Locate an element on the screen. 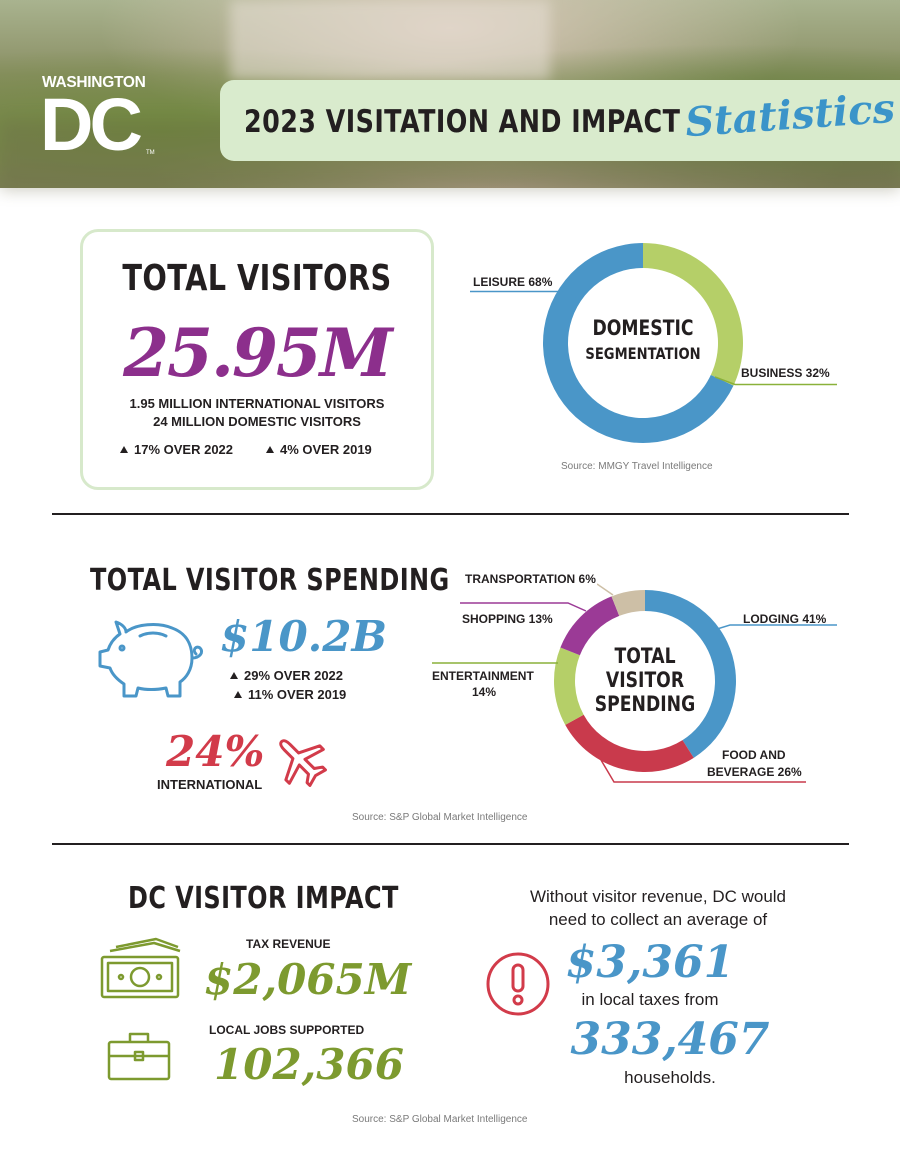 This screenshot has height=1165, width=900. spending-change-2022: 29% OVER 2022 is located at coordinates (286, 675).